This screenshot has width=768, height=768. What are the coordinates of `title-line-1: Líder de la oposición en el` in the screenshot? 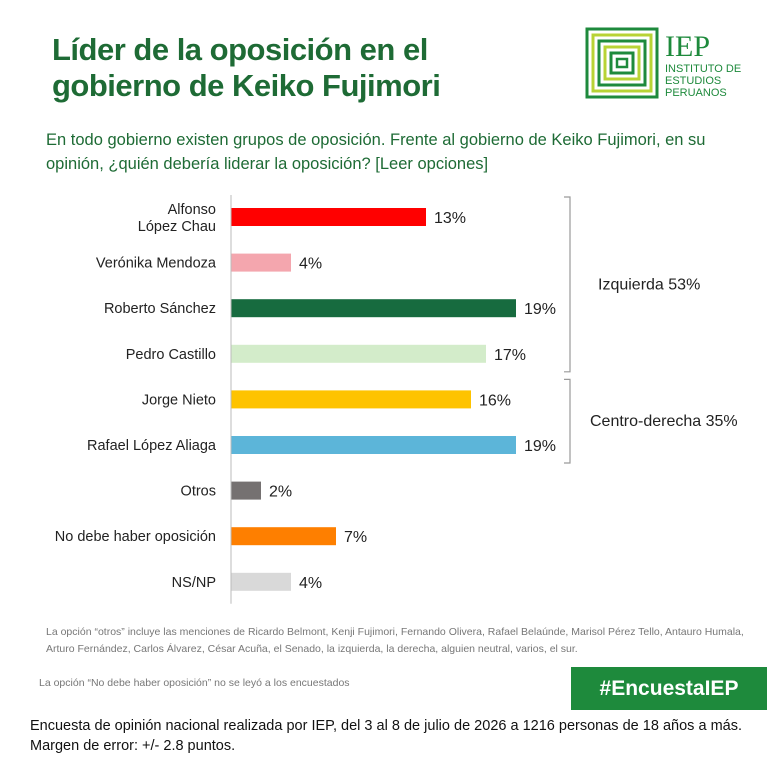 It's located at (240, 49).